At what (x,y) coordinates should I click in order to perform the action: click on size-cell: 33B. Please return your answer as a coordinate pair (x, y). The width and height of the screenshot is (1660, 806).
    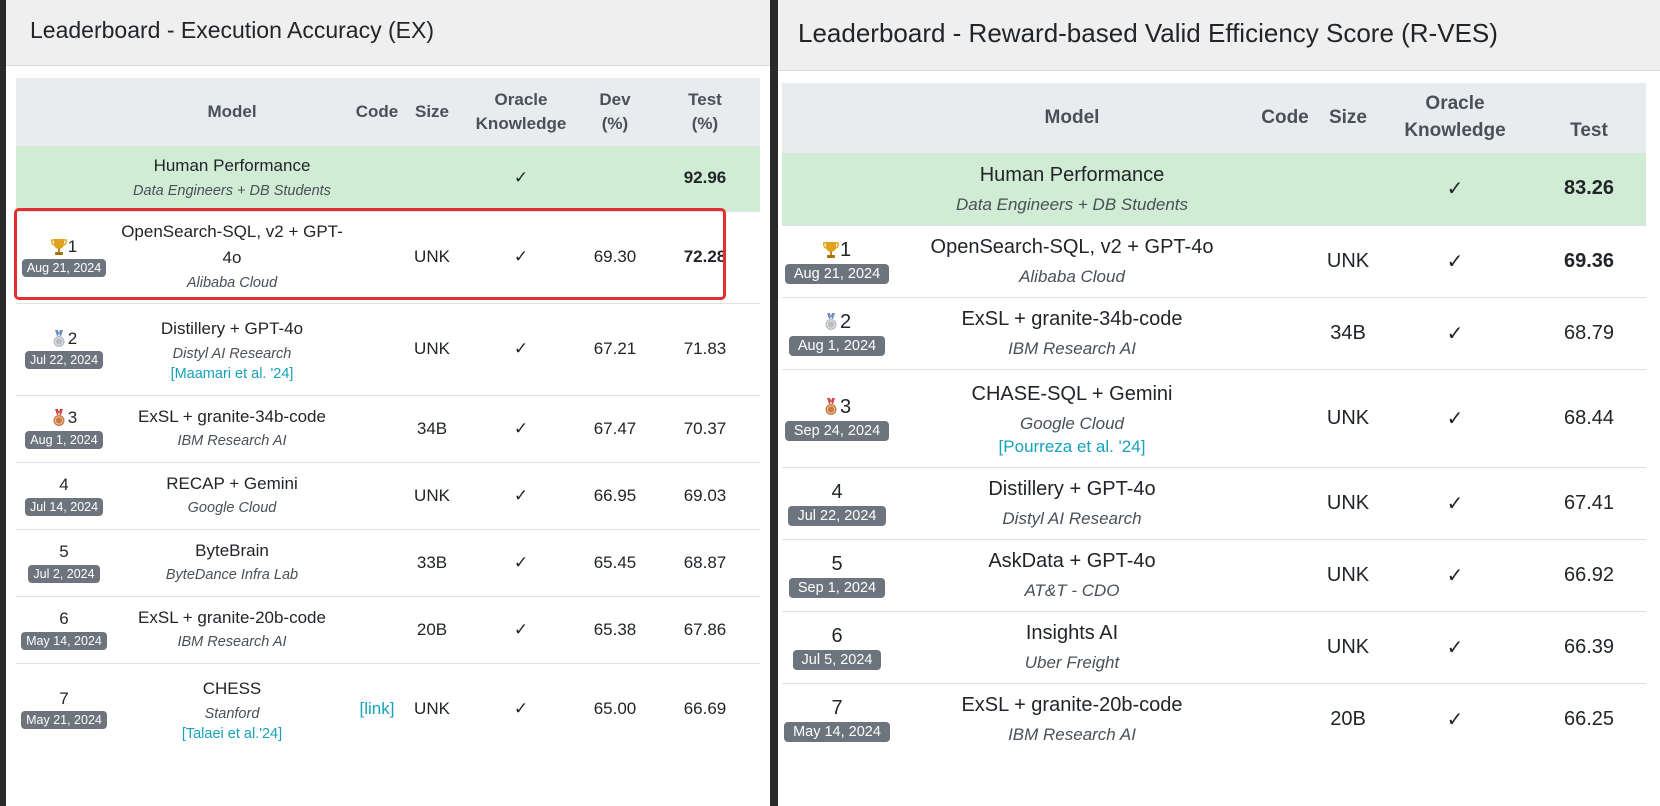
    Looking at the image, I should click on (432, 562).